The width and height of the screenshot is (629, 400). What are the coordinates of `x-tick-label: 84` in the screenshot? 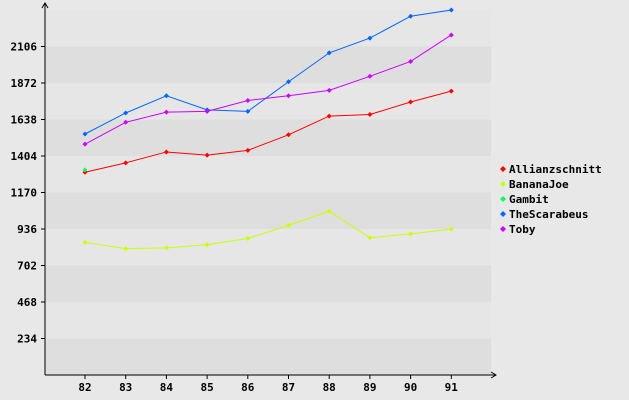 It's located at (167, 387).